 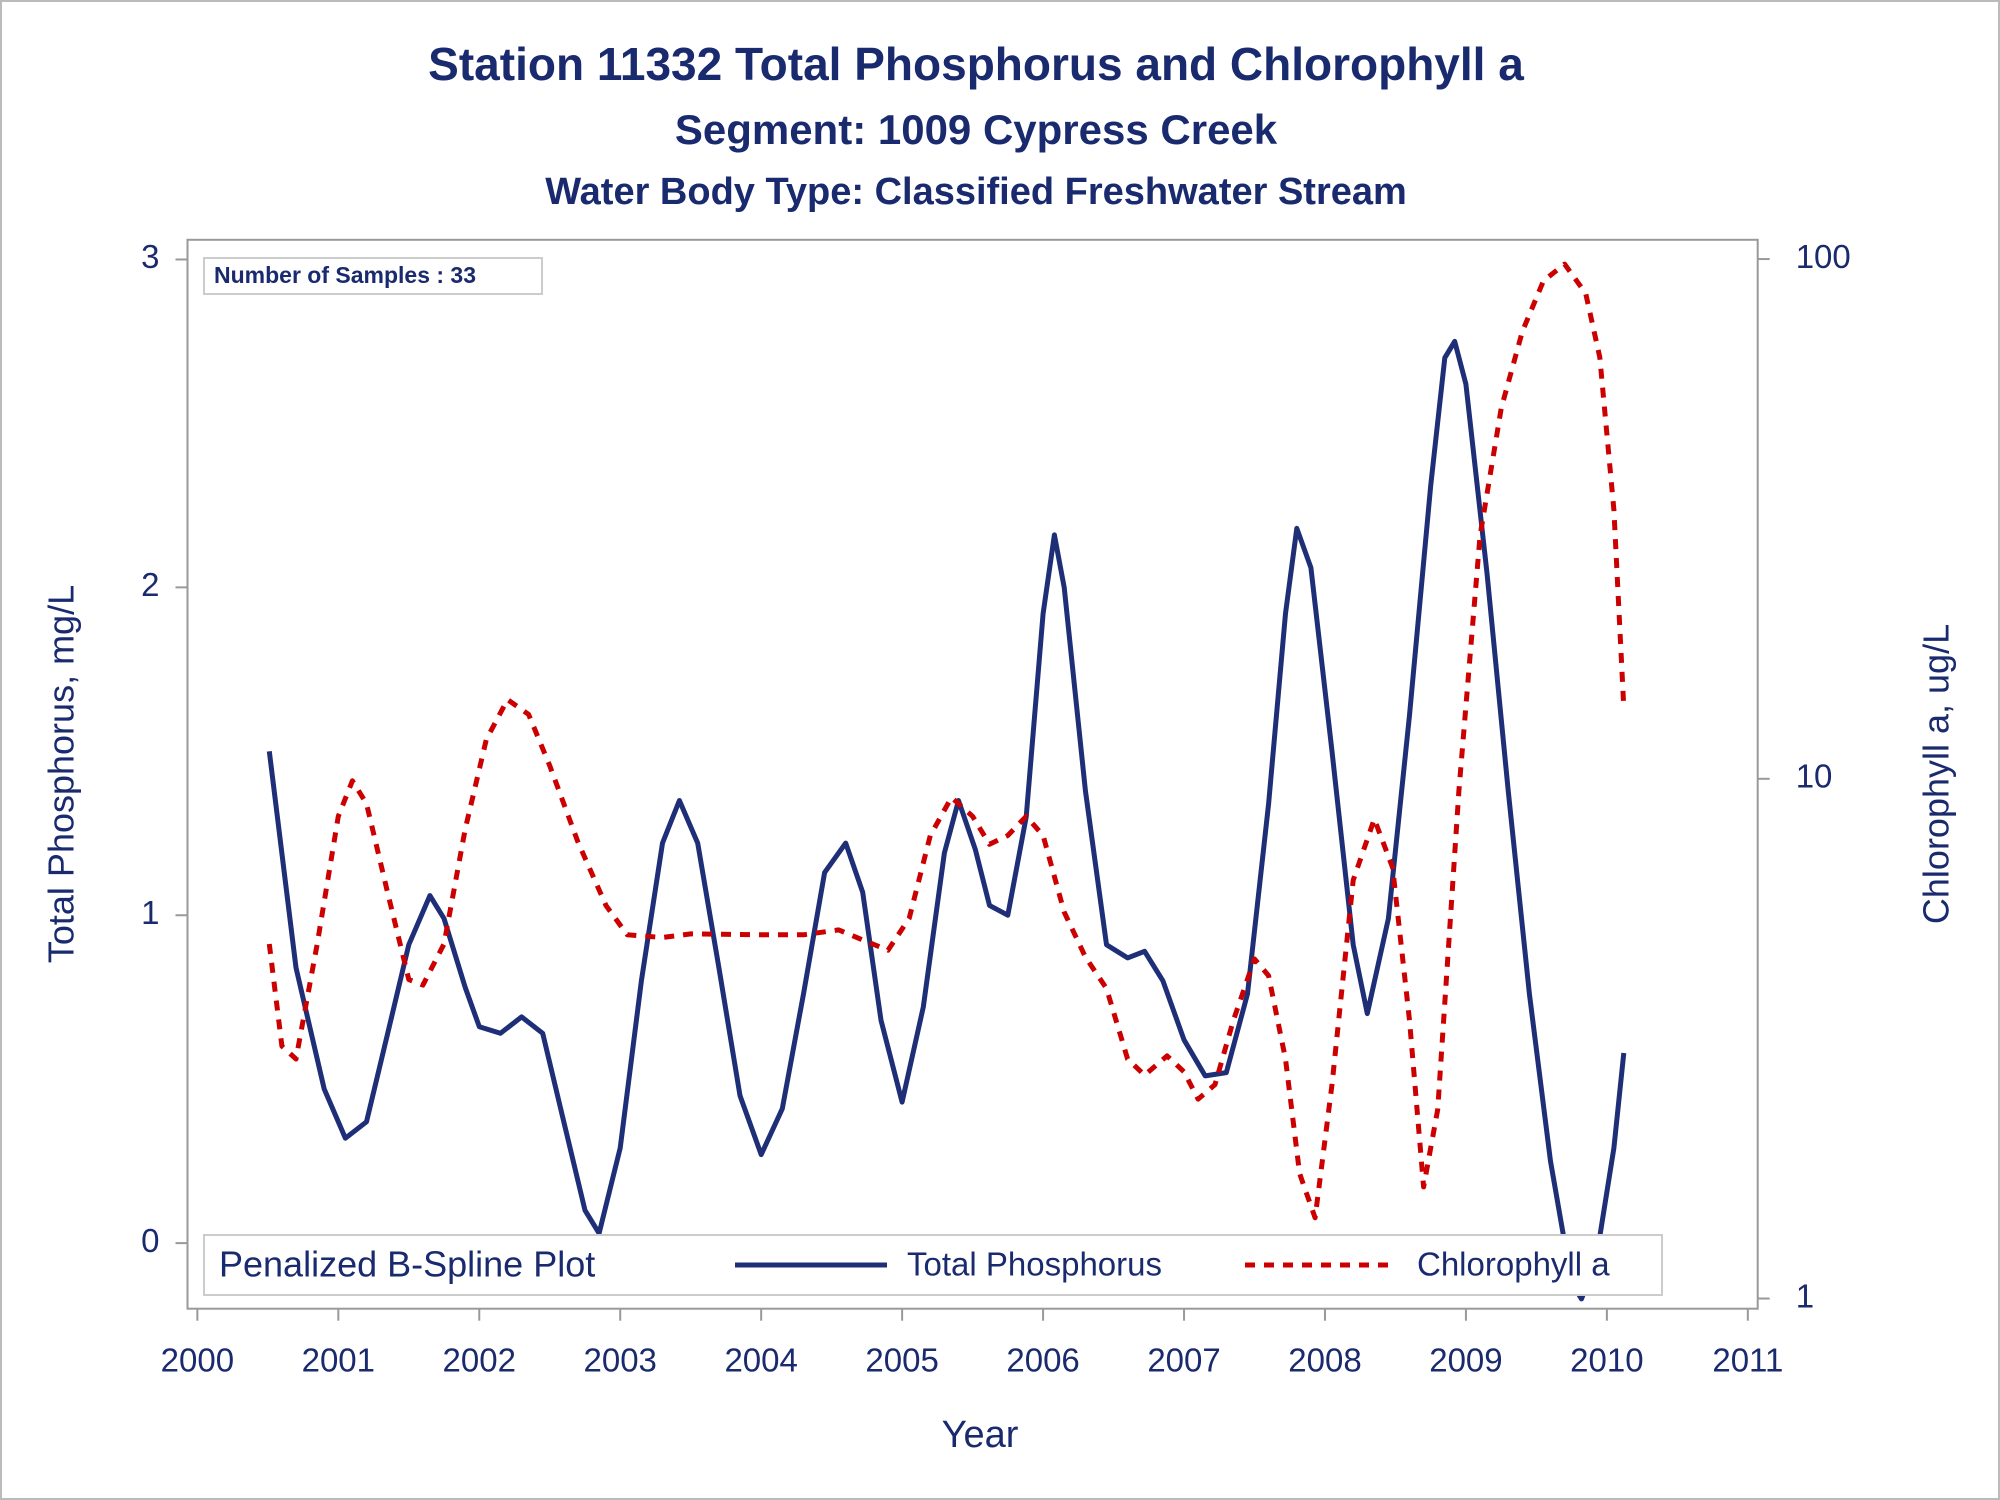 I want to click on y-tick-label: 1, so click(x=150, y=912).